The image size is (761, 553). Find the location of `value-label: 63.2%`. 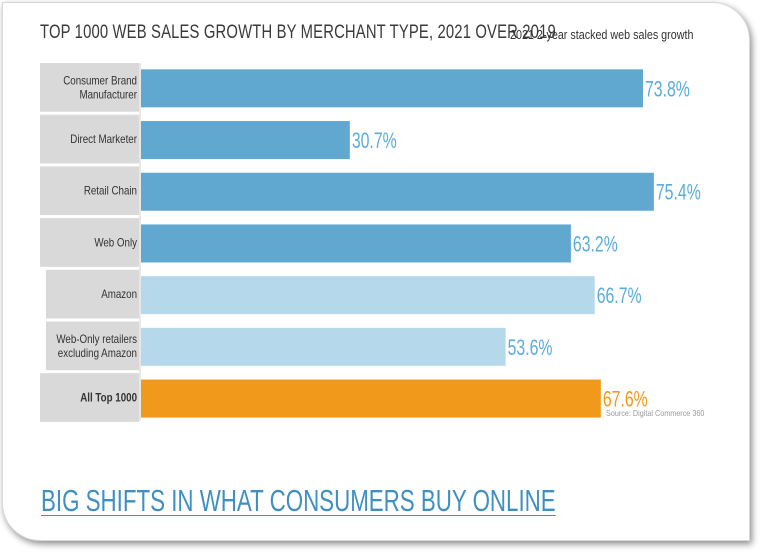

value-label: 63.2% is located at coordinates (595, 245).